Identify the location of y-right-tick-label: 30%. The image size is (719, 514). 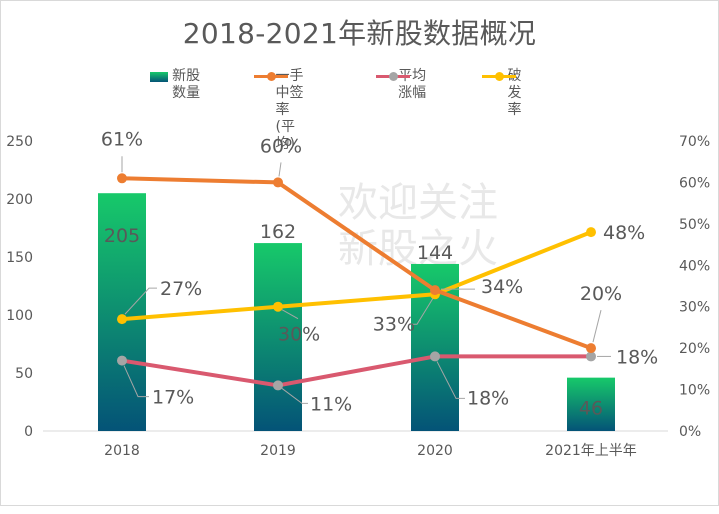
(694, 308).